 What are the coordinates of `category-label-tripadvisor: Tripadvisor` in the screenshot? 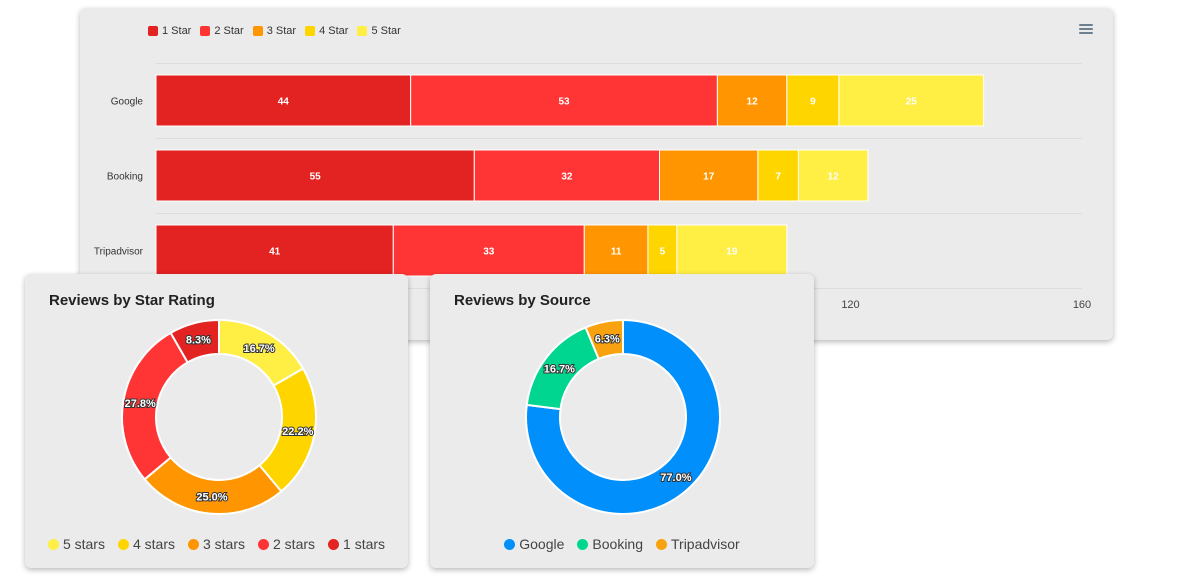 It's located at (119, 252).